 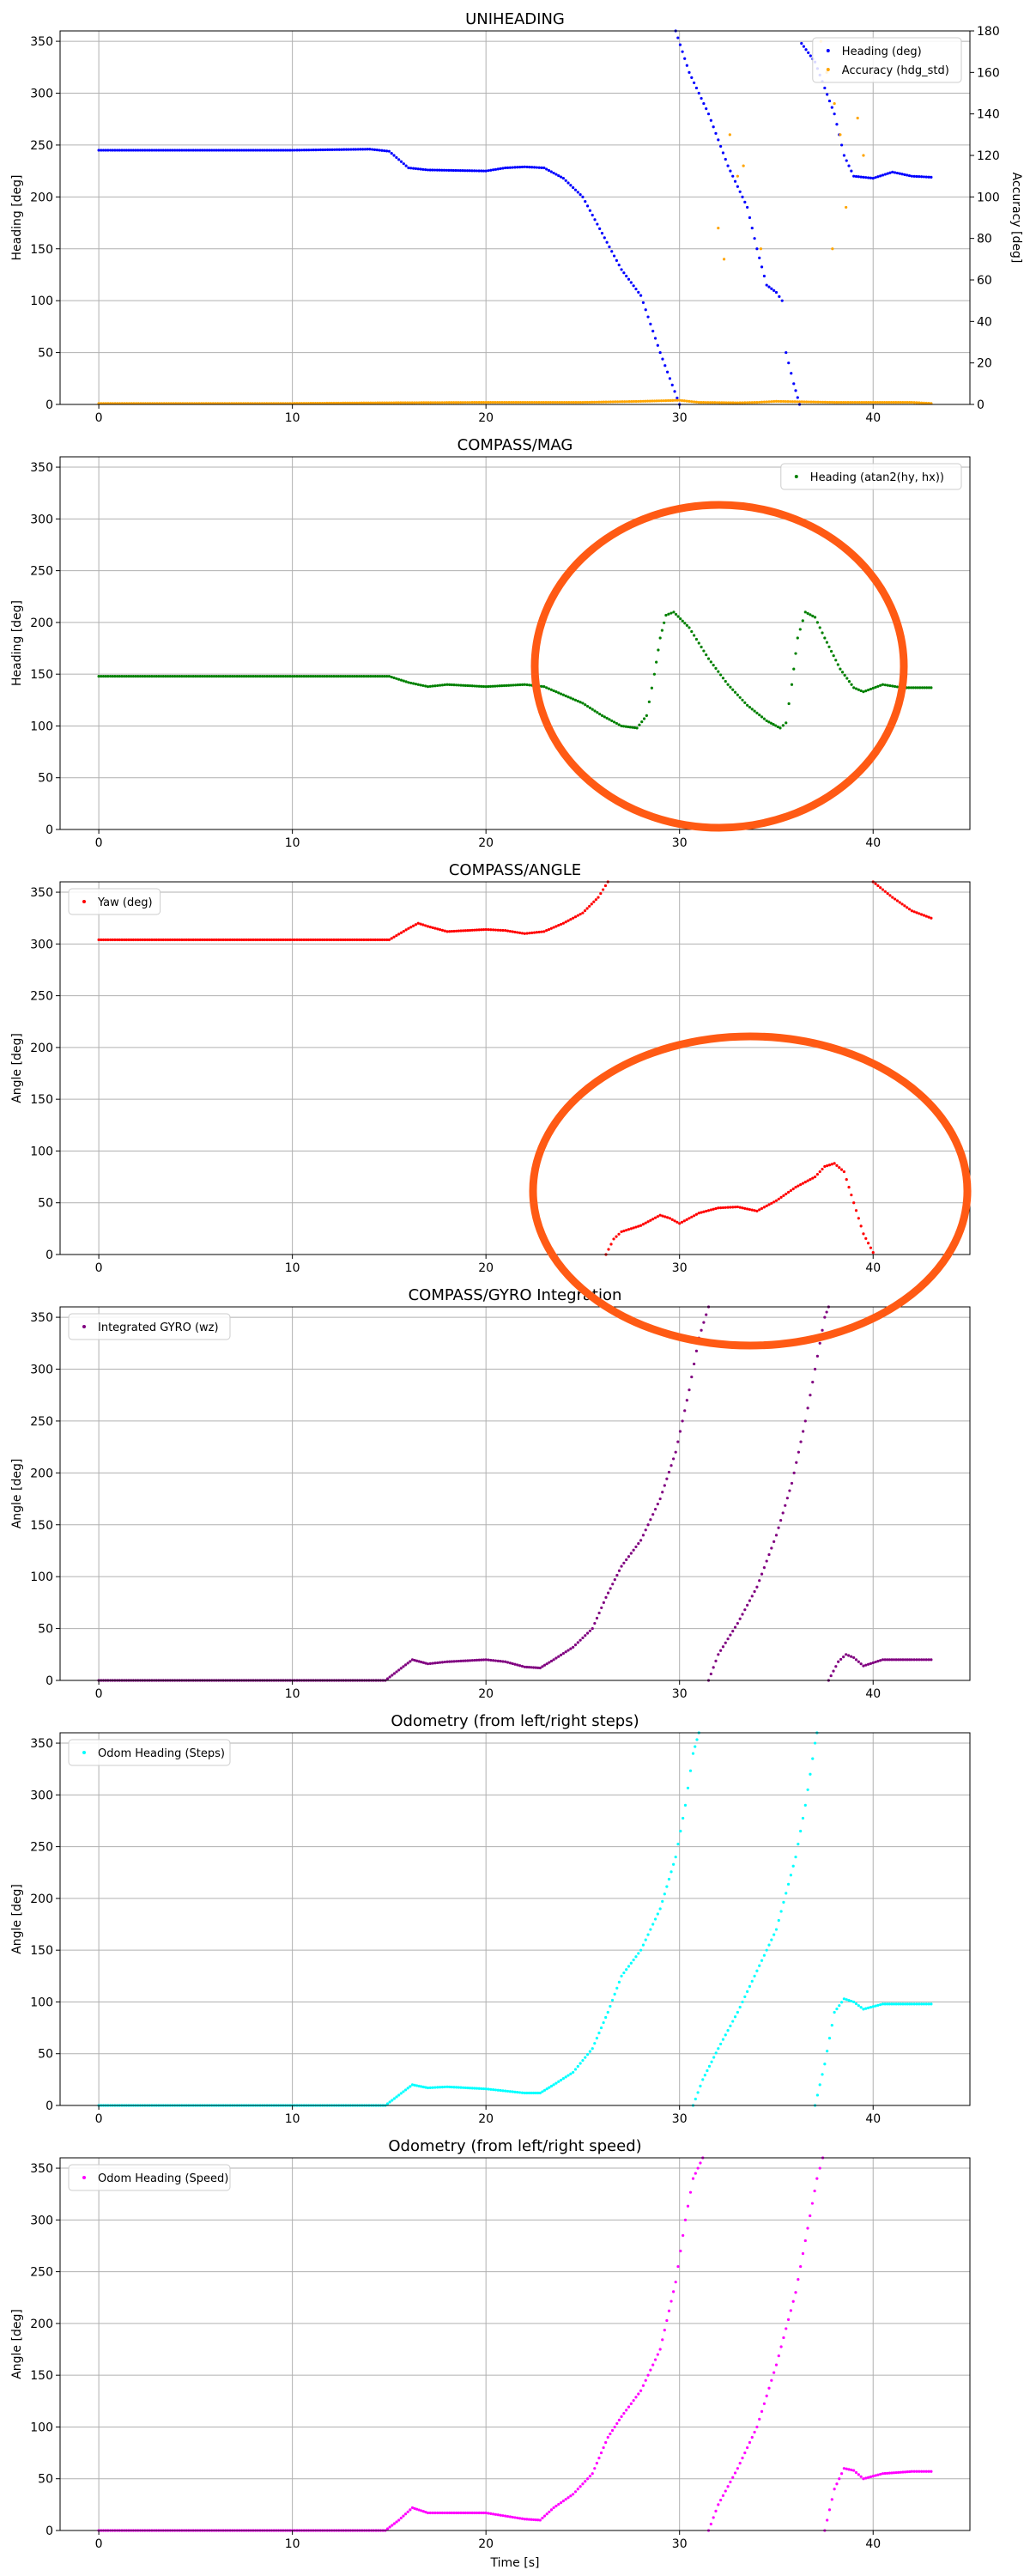 I want to click on chart-title: UNIHEADING, so click(x=515, y=19).